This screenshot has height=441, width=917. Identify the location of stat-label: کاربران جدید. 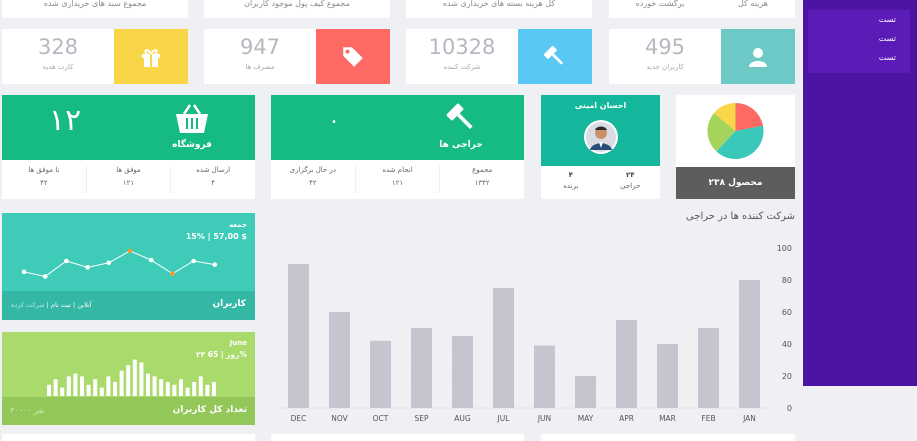
(665, 67).